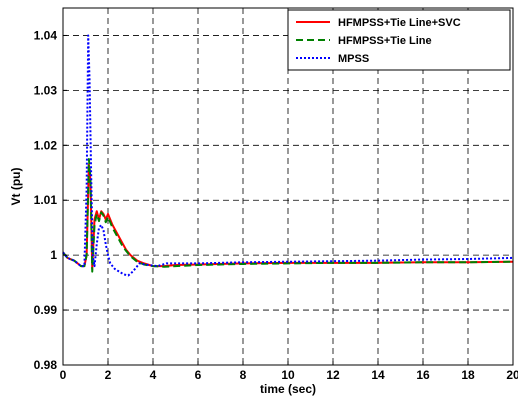 The height and width of the screenshot is (406, 518). I want to click on y-tick-label: 1.04, so click(46, 35).